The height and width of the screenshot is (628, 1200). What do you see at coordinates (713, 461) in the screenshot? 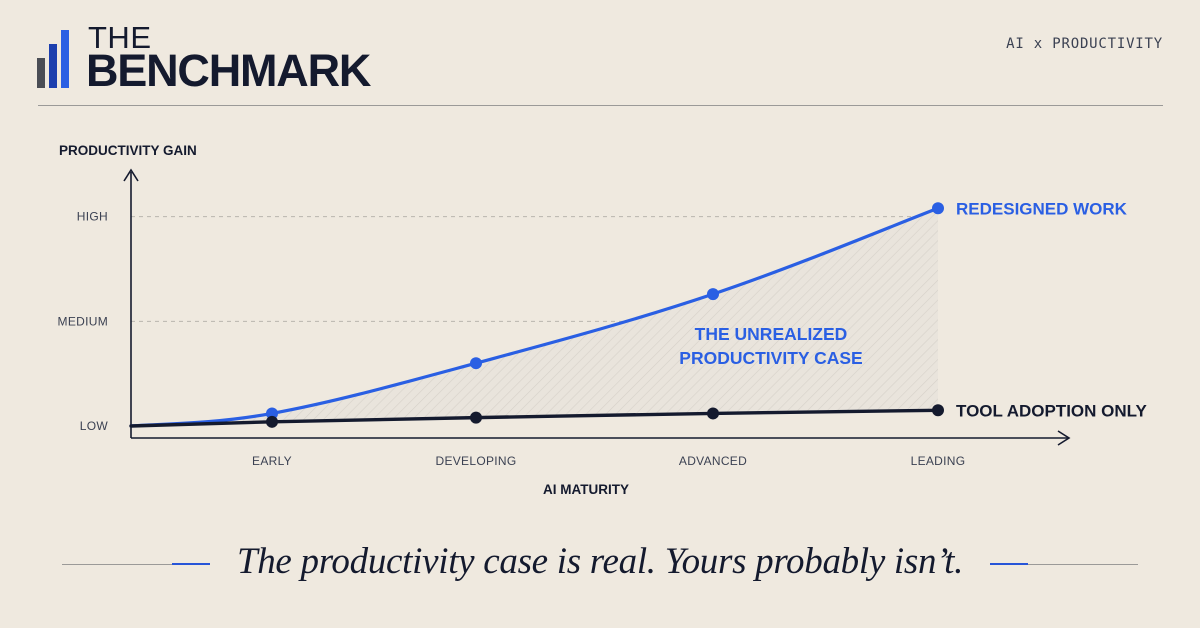
I see `x-tick-label-advanced: ADVANCED` at bounding box center [713, 461].